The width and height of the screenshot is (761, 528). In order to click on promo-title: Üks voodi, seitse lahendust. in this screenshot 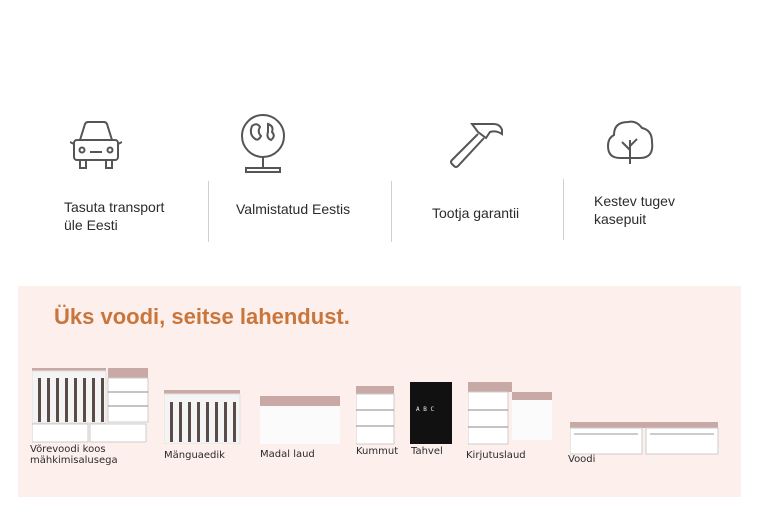, I will do `click(202, 316)`.